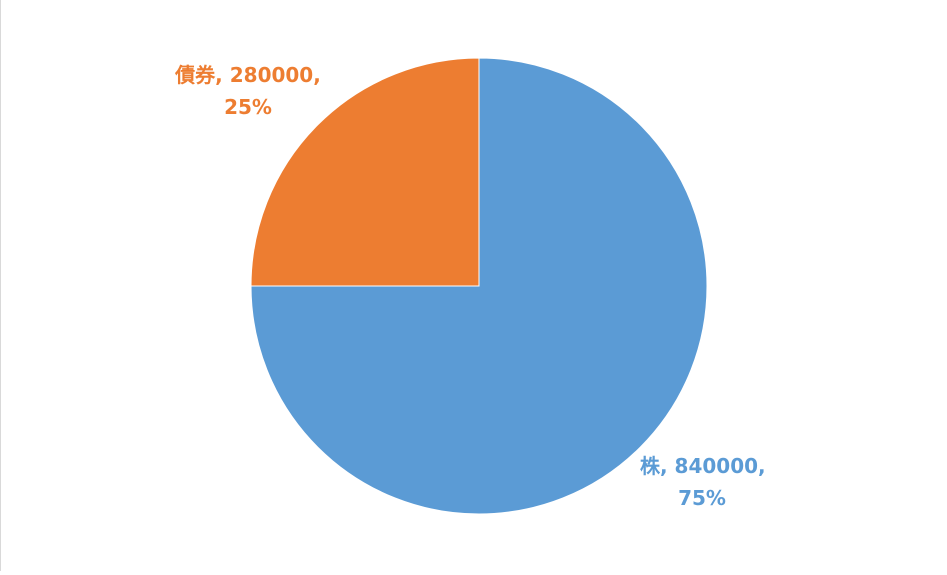 The height and width of the screenshot is (575, 947). Describe the element at coordinates (248, 107) in the screenshot. I see `data-label-bonds-line2: 25%` at that location.